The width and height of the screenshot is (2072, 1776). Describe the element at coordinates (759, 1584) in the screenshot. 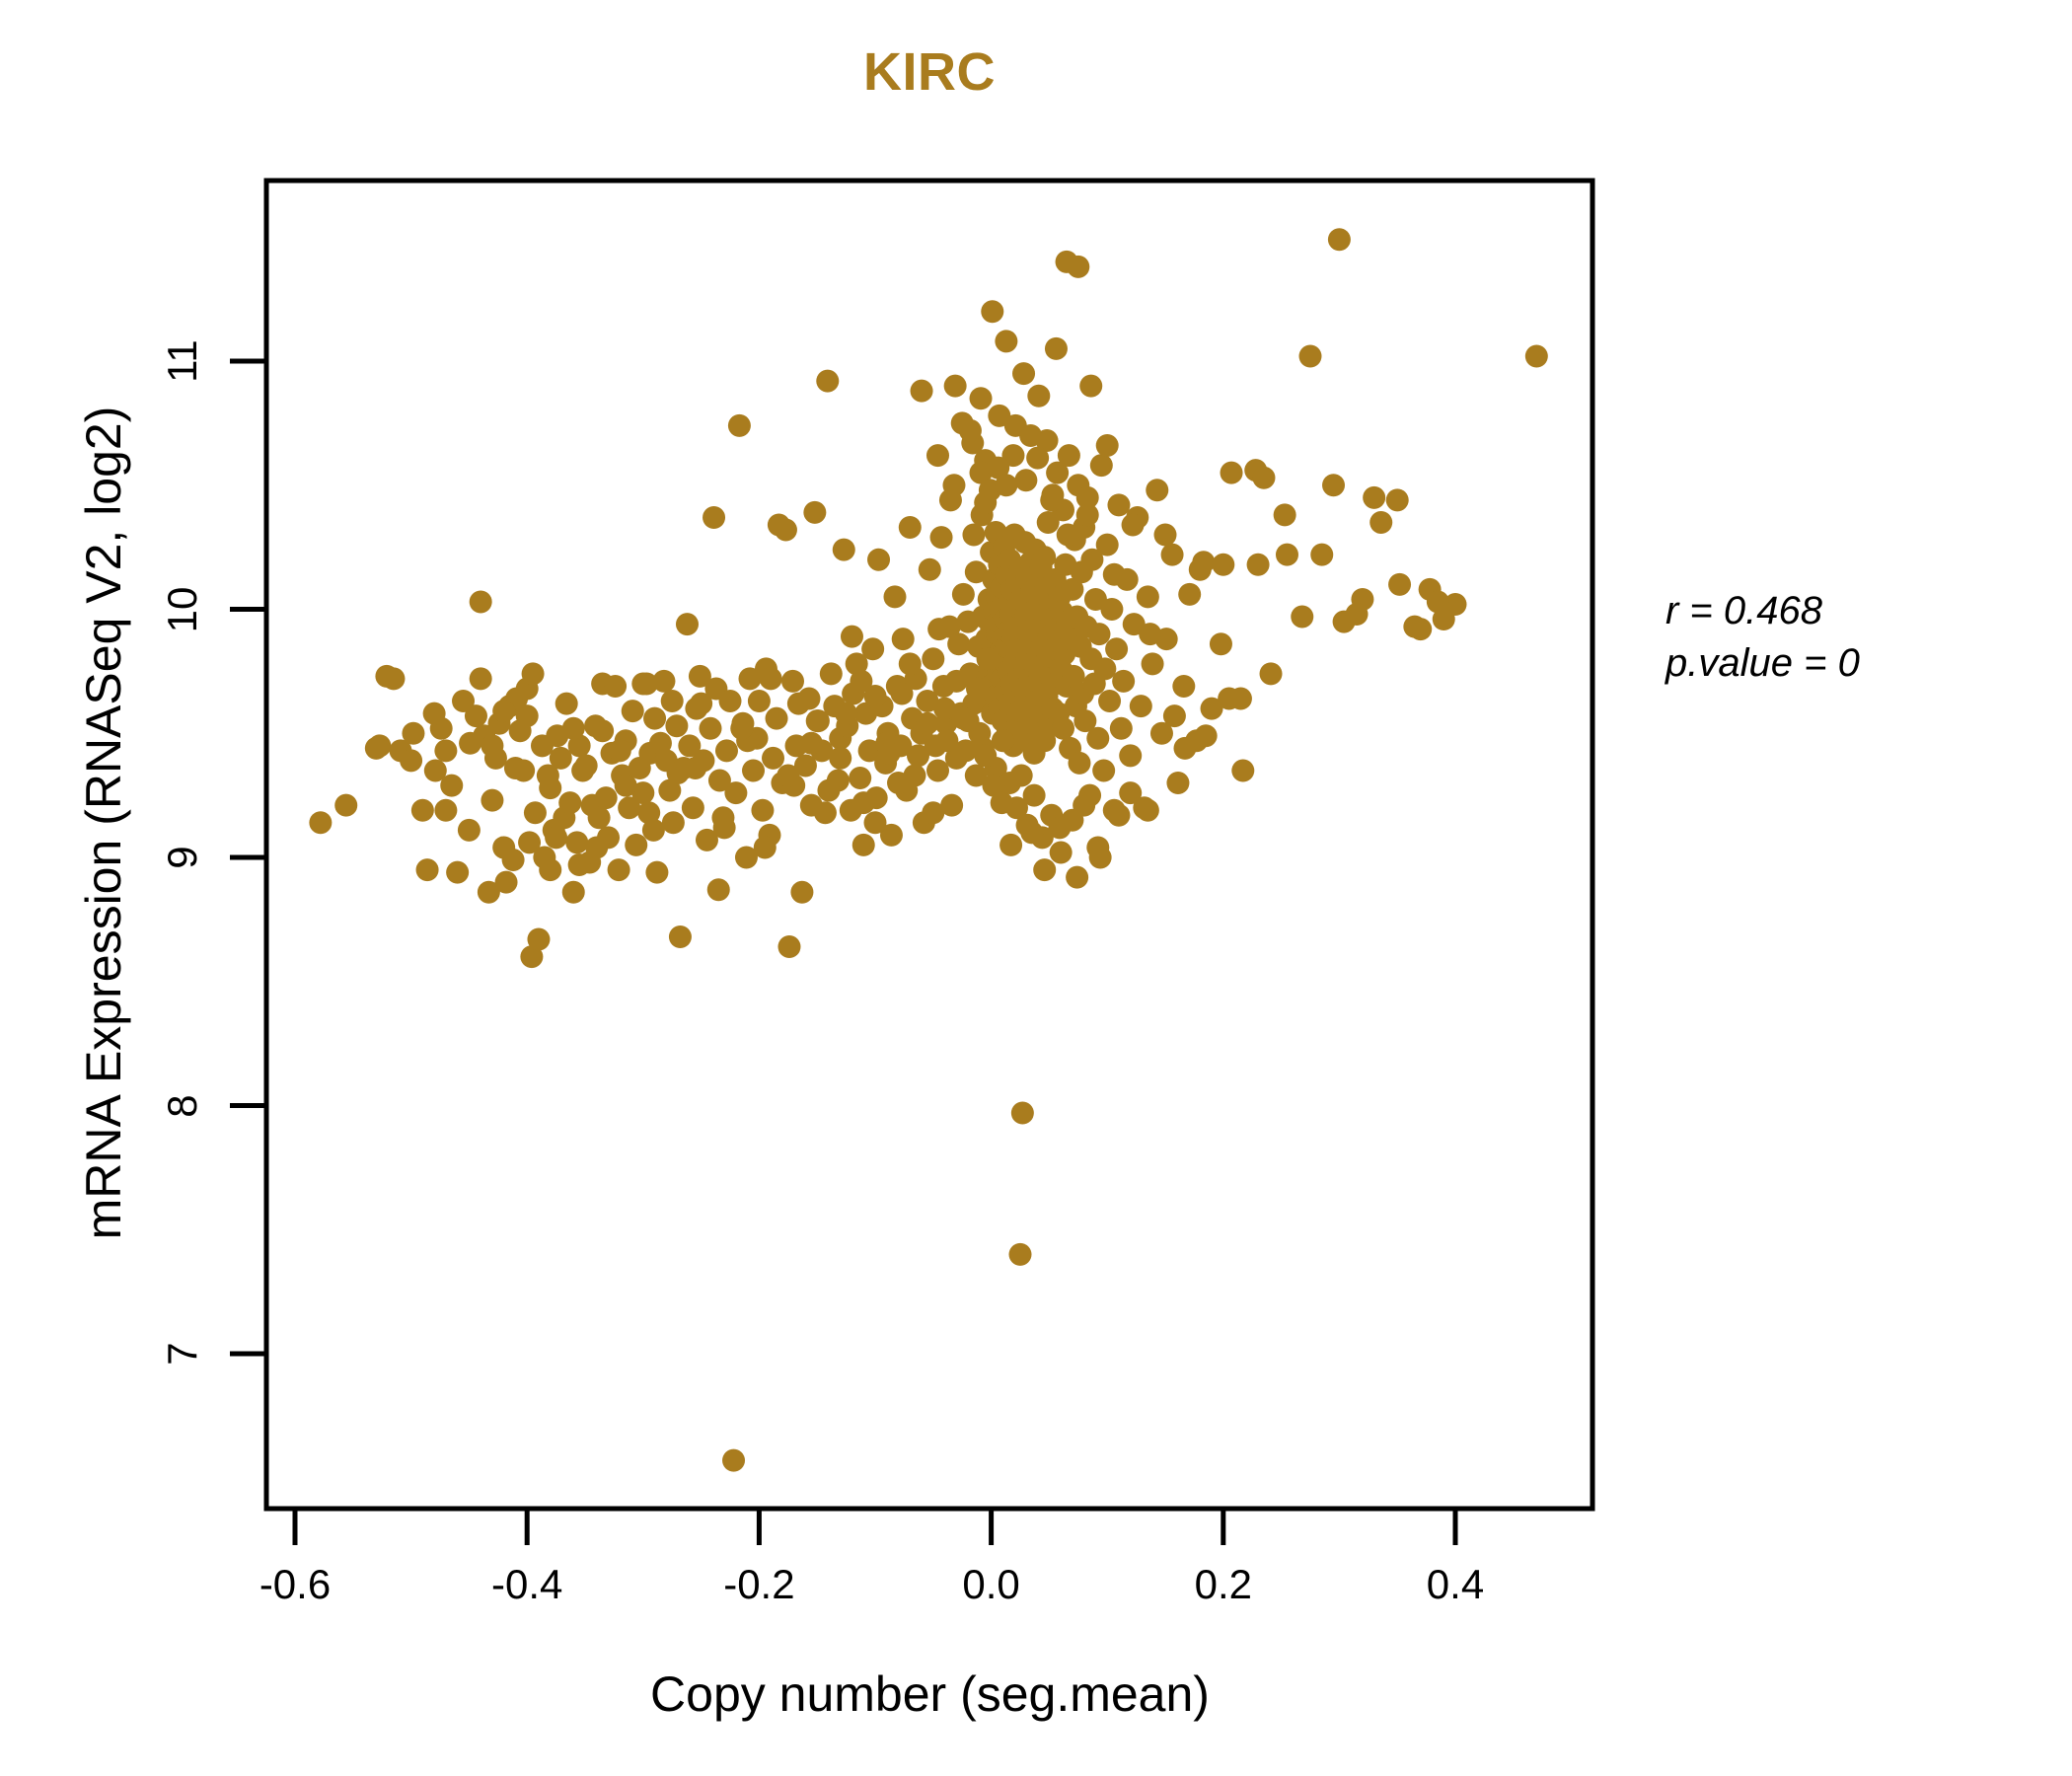

I see `x-axis-tick-label: -0.2` at that location.